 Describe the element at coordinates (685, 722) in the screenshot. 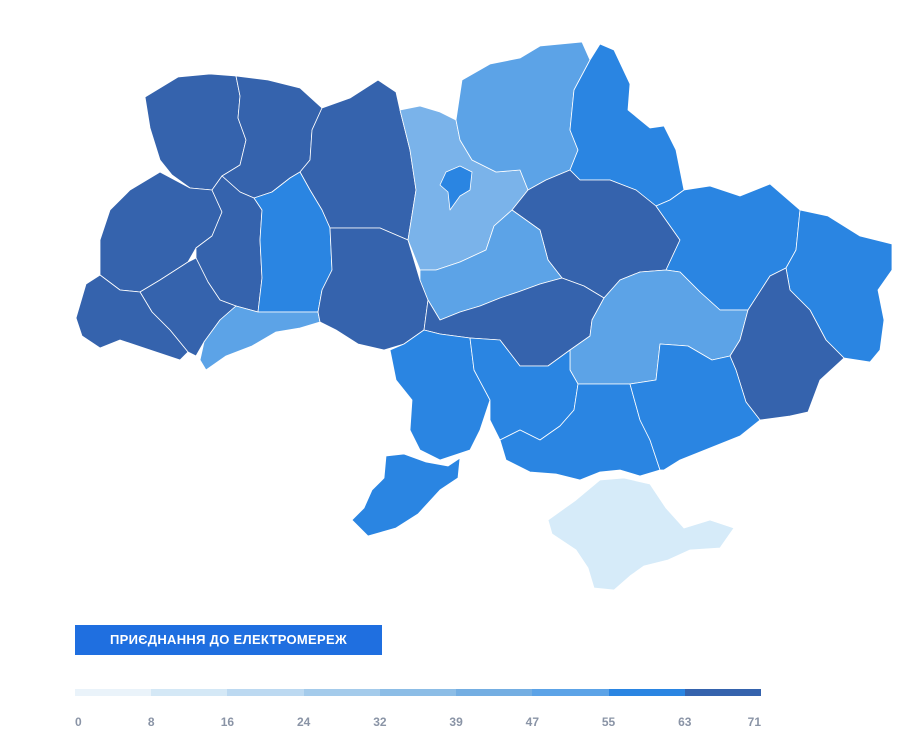

I see `scale-tick: 63` at that location.